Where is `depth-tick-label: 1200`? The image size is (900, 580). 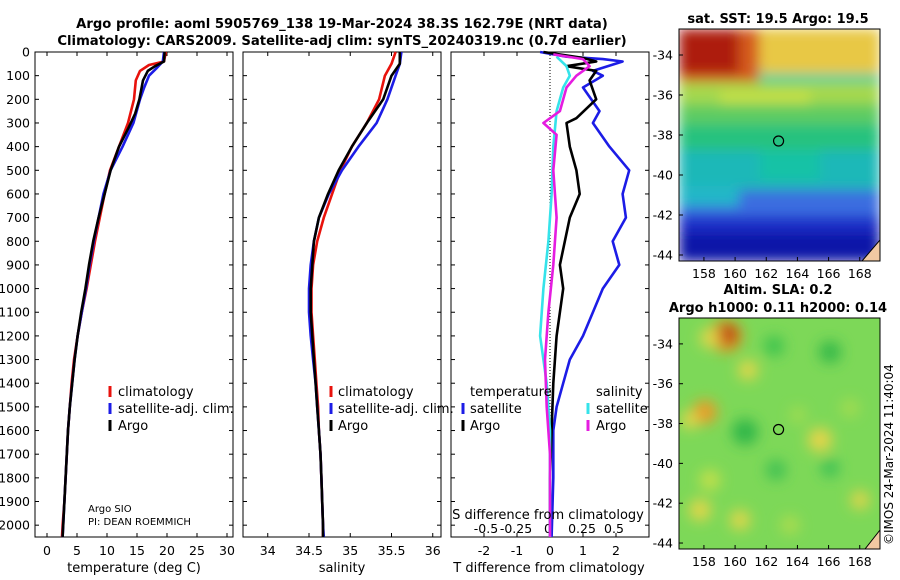 depth-tick-label: 1200 is located at coordinates (15, 335).